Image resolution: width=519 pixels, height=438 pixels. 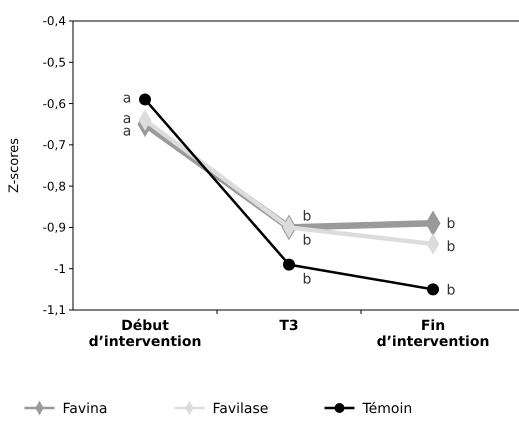 I want to click on legend-label: Favilase, so click(x=240, y=408).